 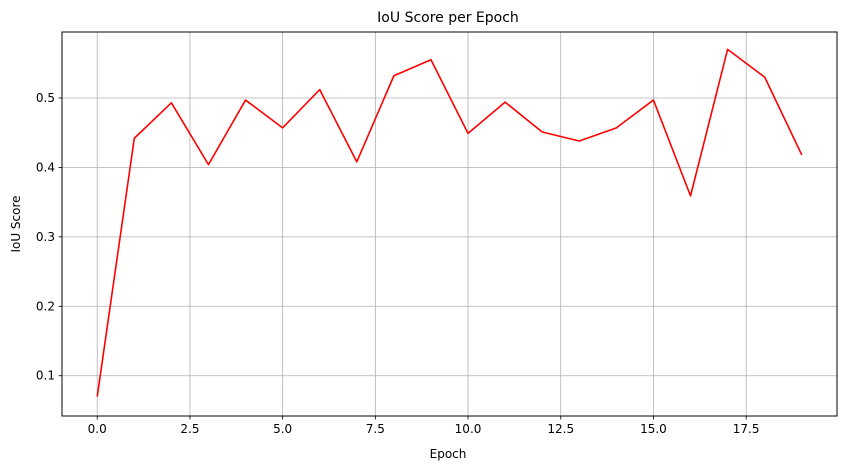 What do you see at coordinates (45, 376) in the screenshot?
I see `y-tick-label: 0.1` at bounding box center [45, 376].